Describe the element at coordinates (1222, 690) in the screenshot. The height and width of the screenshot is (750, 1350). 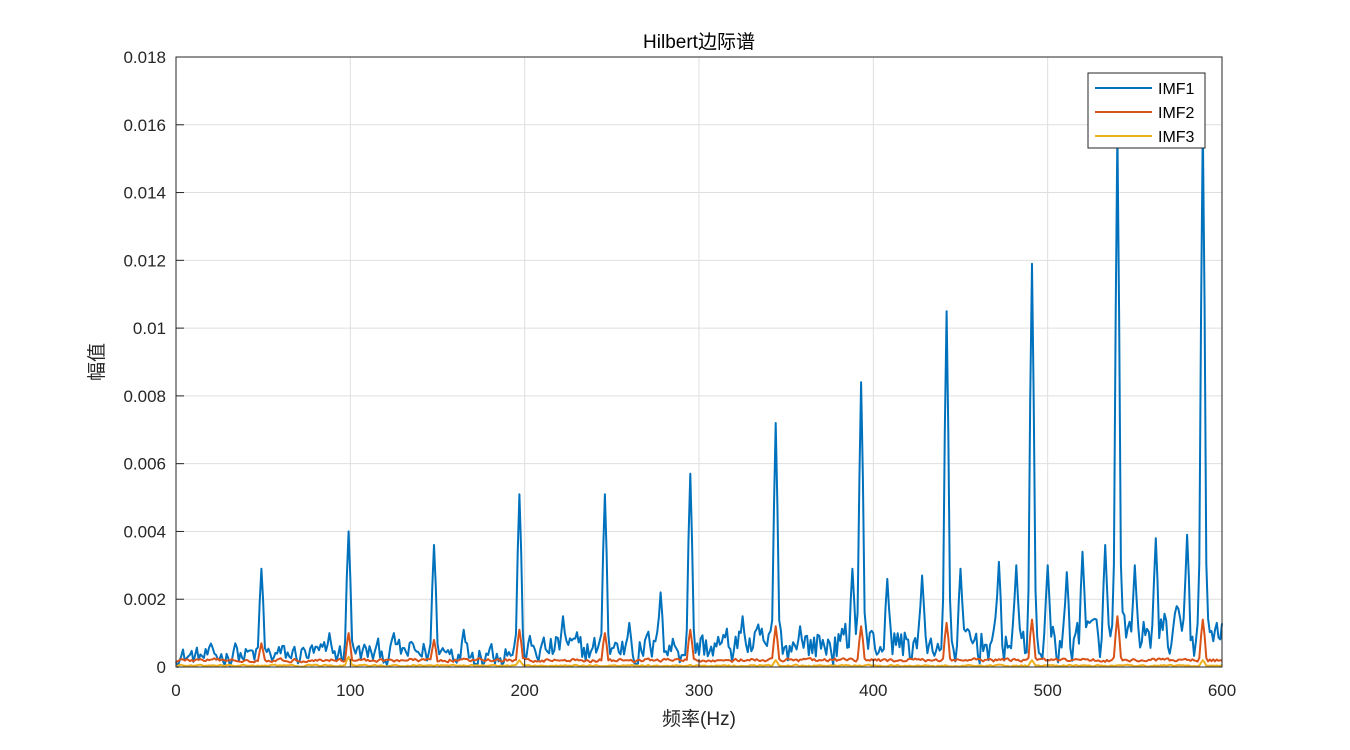
I see `x-tick-label: 600` at that location.